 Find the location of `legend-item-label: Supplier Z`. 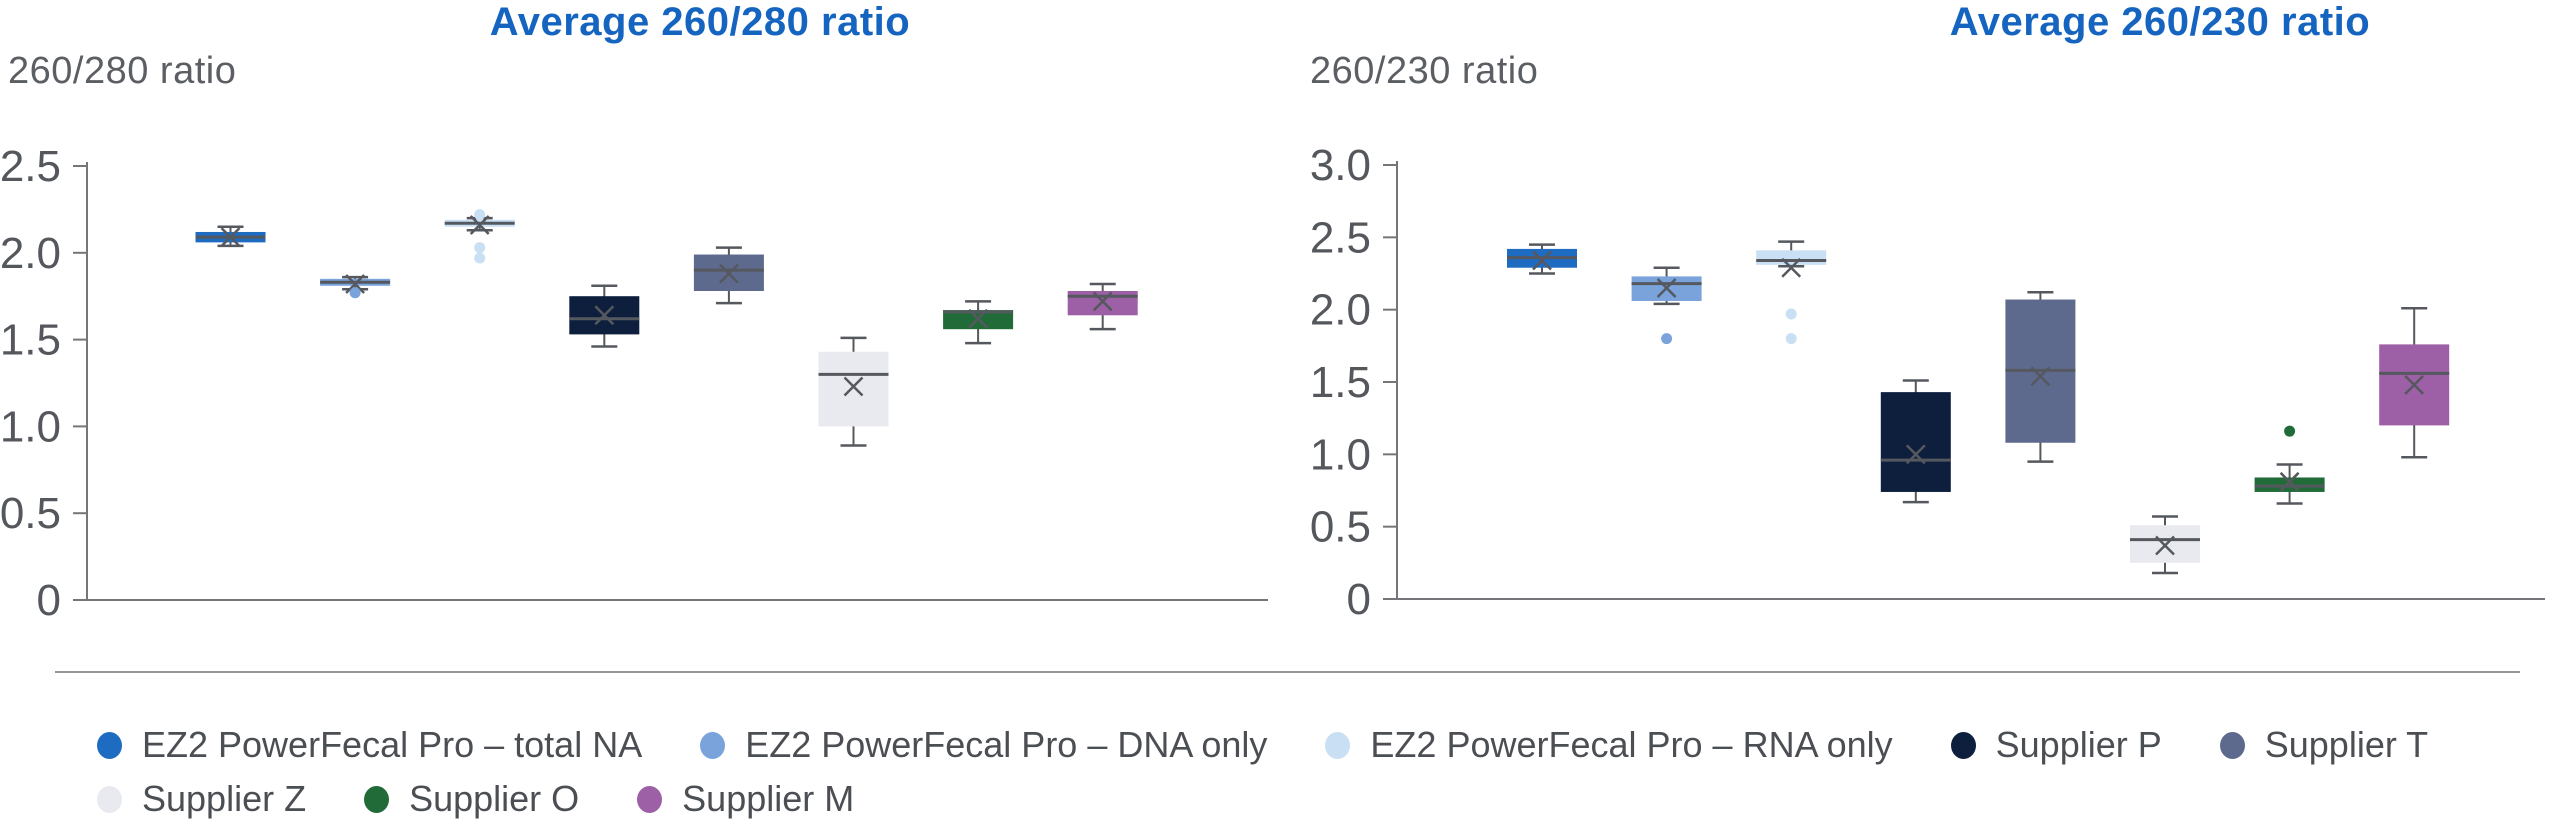

legend-item-label: Supplier Z is located at coordinates (224, 798).